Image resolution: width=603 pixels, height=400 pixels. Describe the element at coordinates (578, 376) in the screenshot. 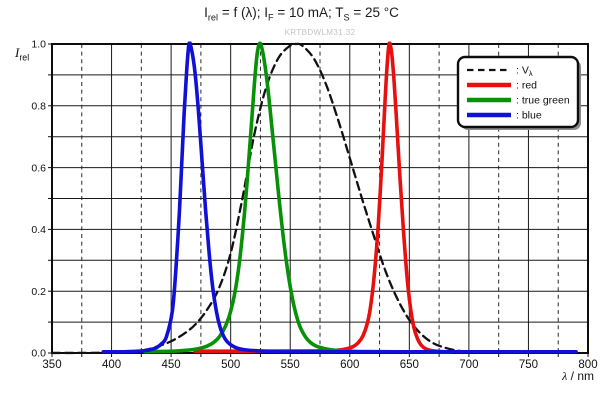

I see `x-axis-title: λ / nm` at that location.